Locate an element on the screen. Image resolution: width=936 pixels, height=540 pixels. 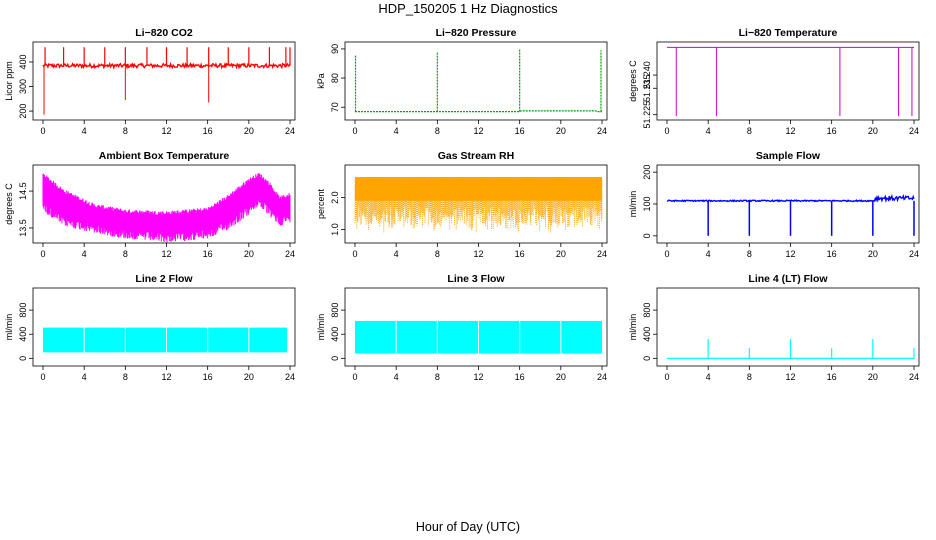
series-temperature is located at coordinates (790, 81).